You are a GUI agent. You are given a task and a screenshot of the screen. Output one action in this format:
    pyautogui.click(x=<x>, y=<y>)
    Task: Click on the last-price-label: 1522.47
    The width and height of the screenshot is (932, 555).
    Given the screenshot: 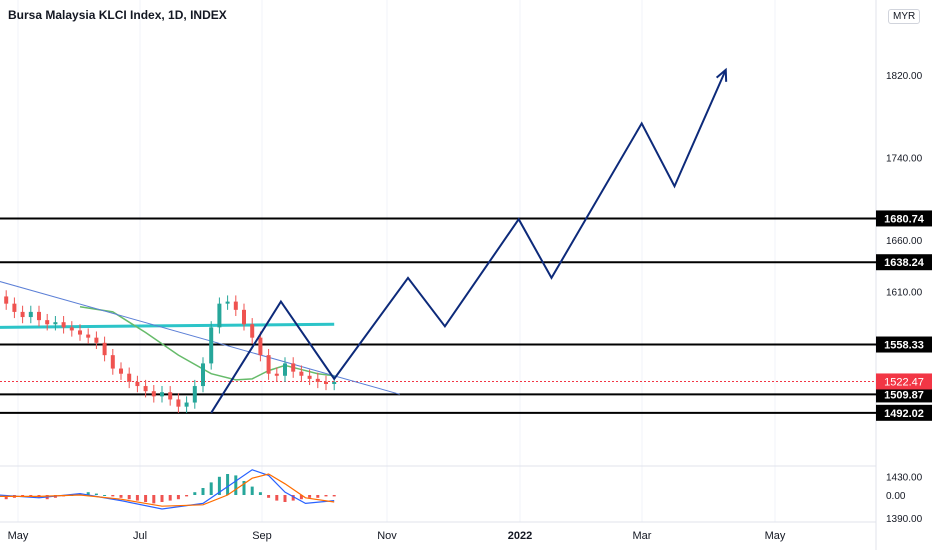 What is the action you would take?
    pyautogui.click(x=904, y=382)
    